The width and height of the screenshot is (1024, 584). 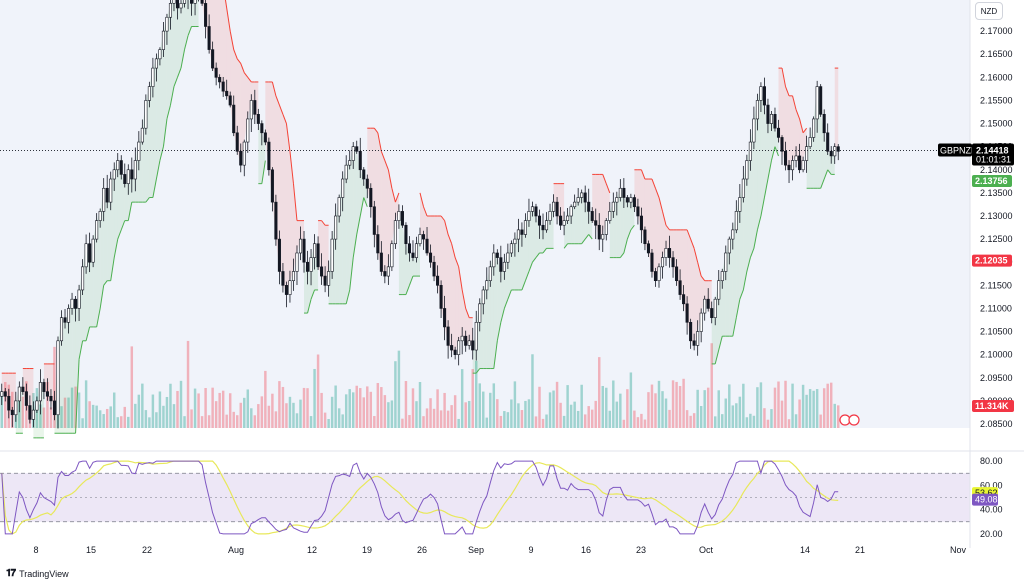 I want to click on price-tick-label: 2.10500, so click(x=996, y=332).